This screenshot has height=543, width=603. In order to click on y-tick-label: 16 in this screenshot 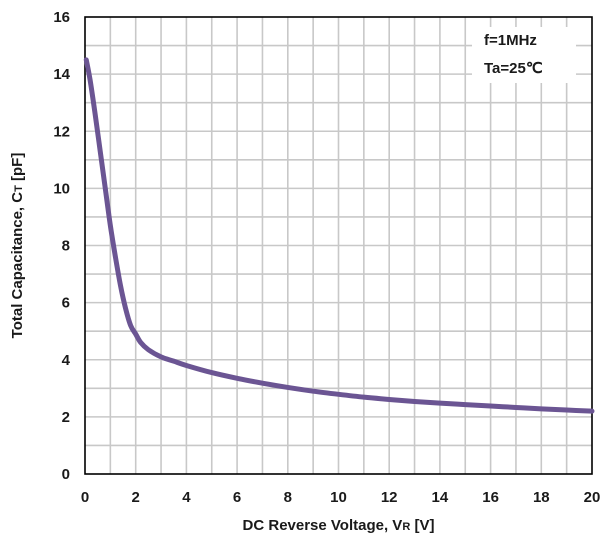, I will do `click(61, 17)`.